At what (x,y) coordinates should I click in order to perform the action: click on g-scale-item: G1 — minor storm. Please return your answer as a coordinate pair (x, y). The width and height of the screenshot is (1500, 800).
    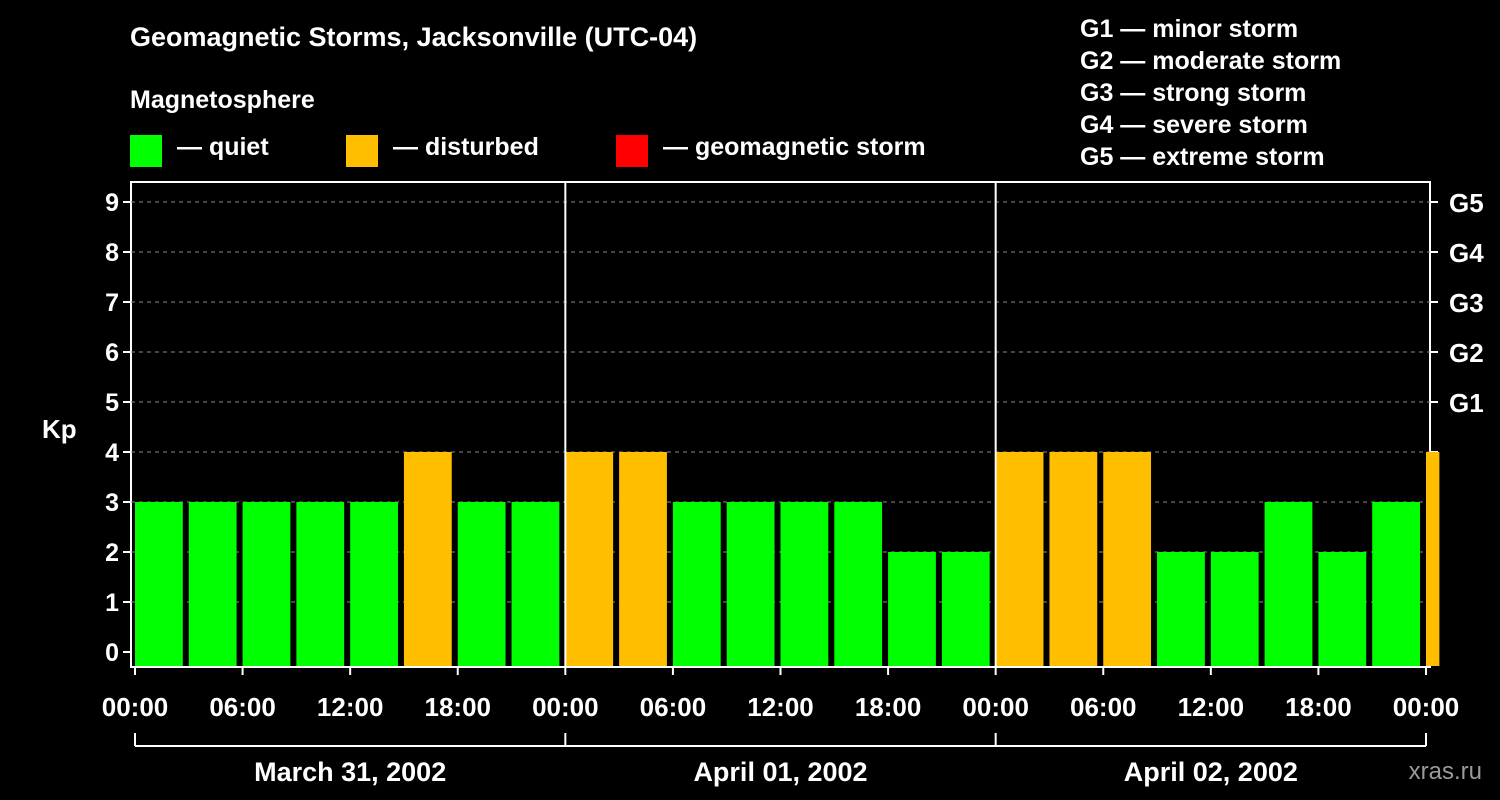
    Looking at the image, I should click on (1189, 29).